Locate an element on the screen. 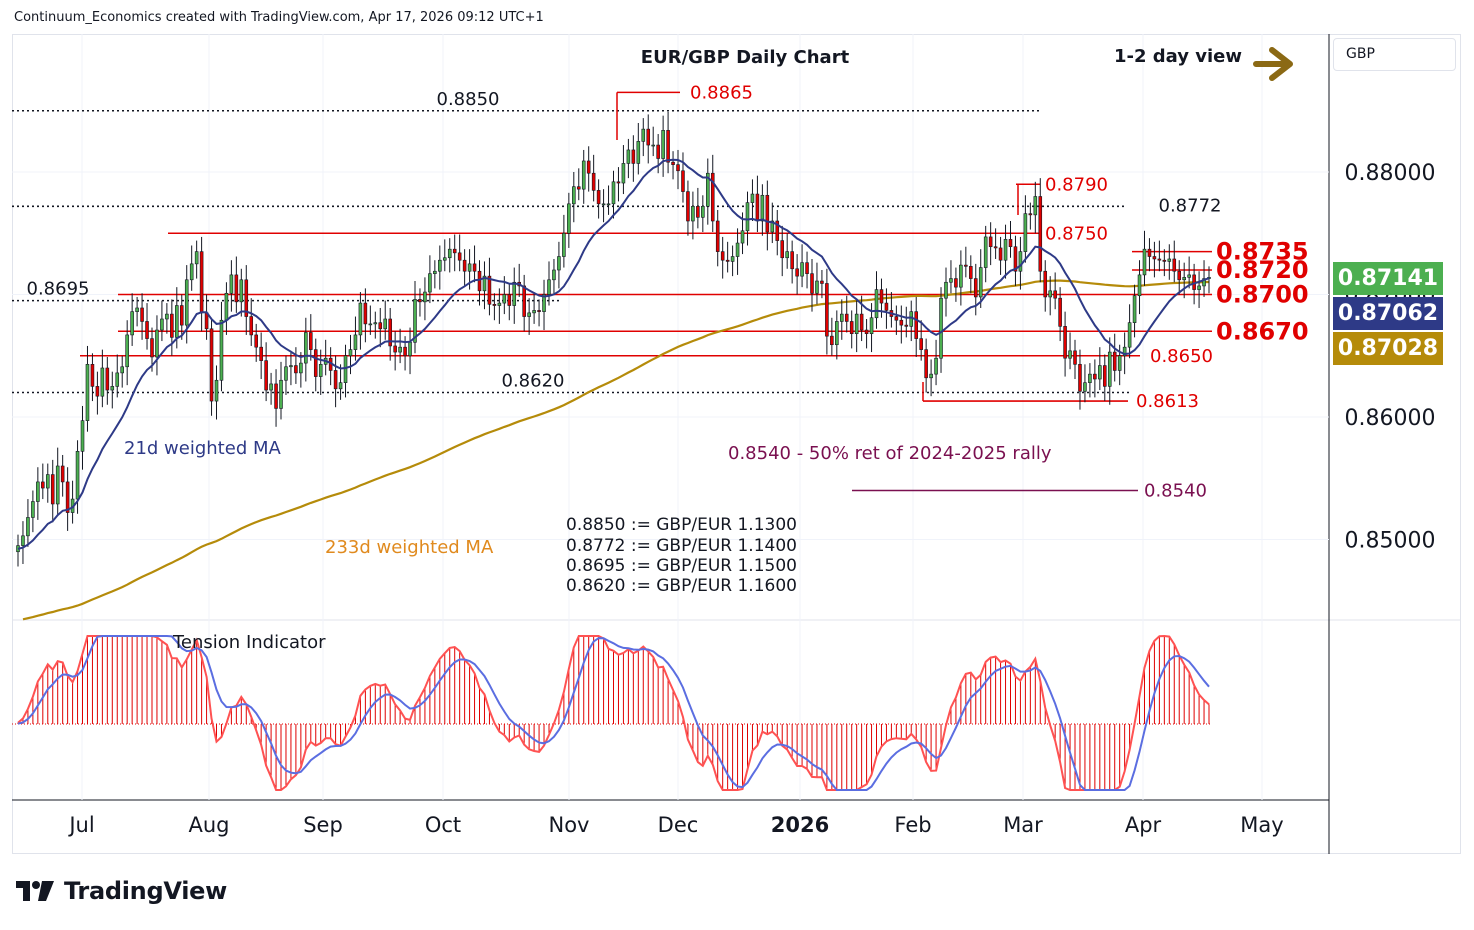  tradingview-logo: TradingView is located at coordinates (121, 891).